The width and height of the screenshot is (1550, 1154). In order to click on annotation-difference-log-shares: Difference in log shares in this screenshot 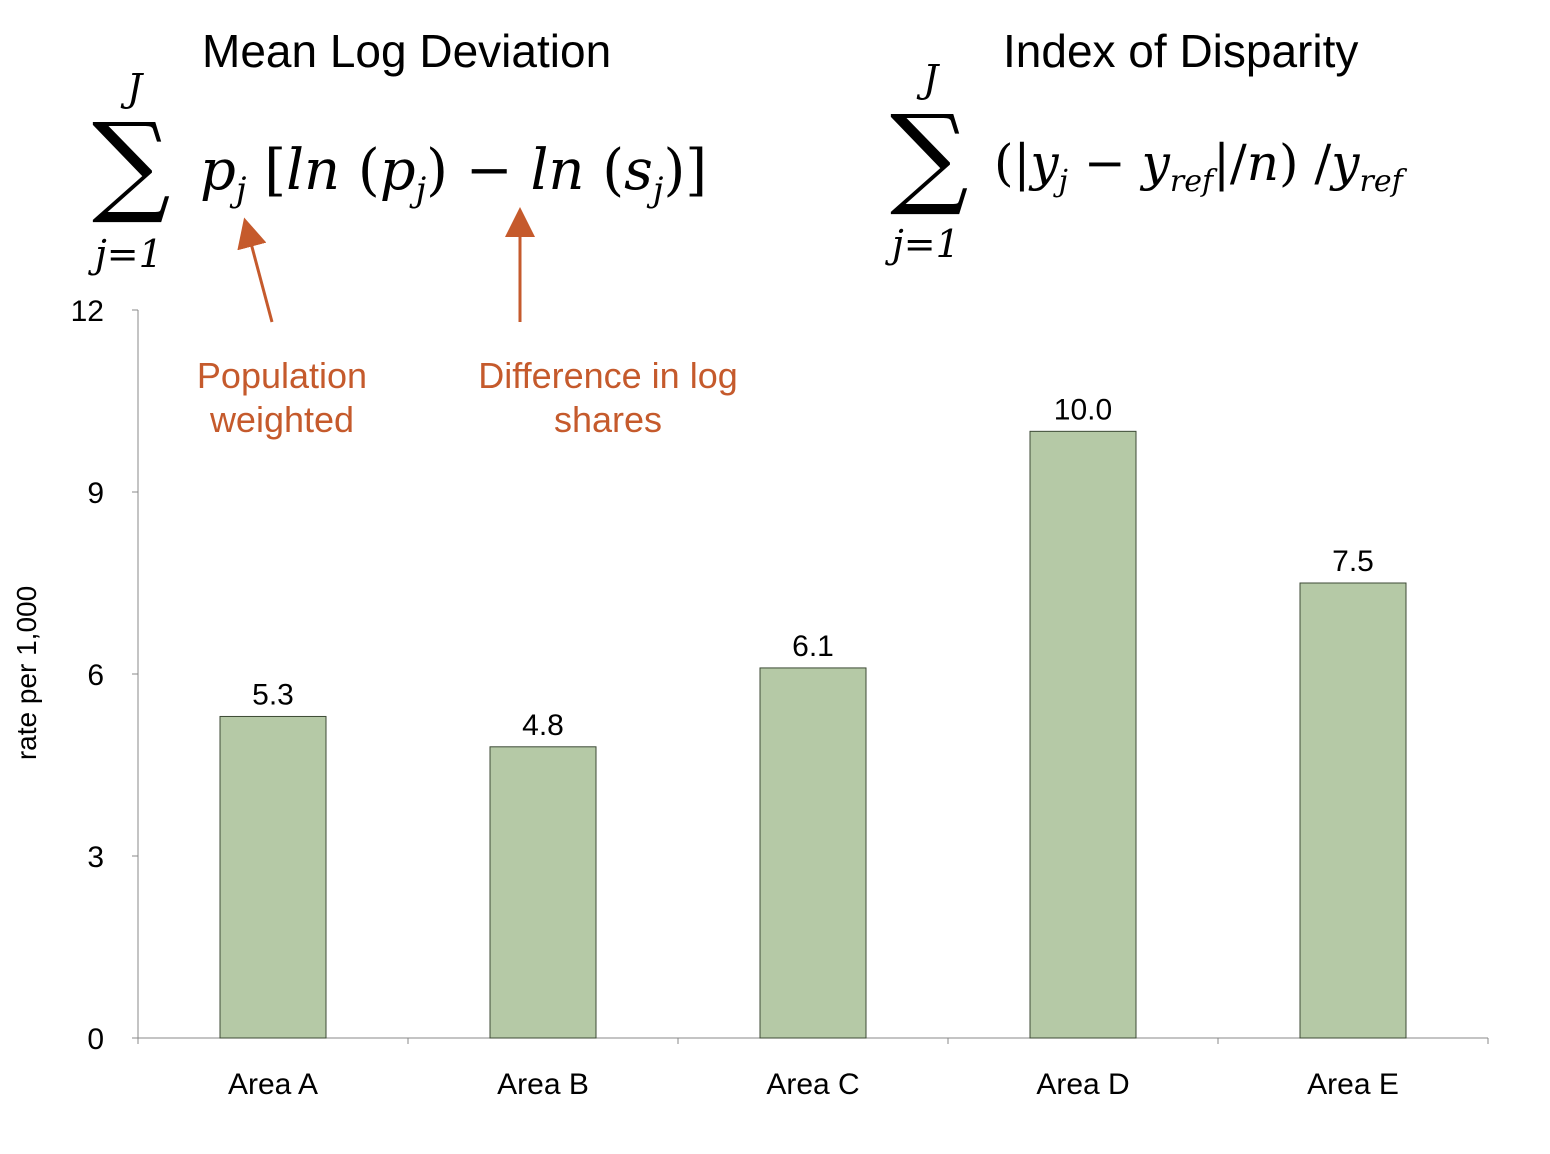, I will do `click(608, 398)`.